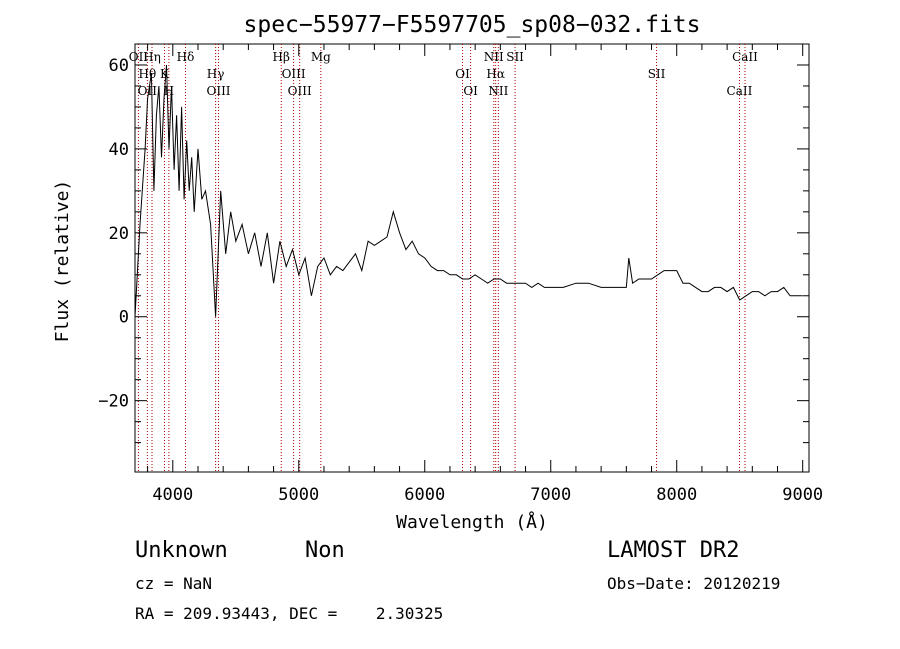  Describe the element at coordinates (676, 495) in the screenshot. I see `x-tick-label: 8000` at that location.